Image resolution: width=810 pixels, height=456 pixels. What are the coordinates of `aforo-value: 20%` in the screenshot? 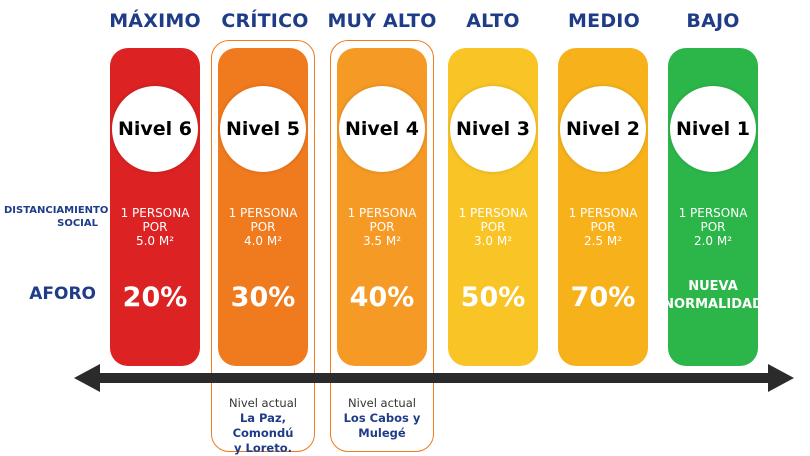 It's located at (155, 297).